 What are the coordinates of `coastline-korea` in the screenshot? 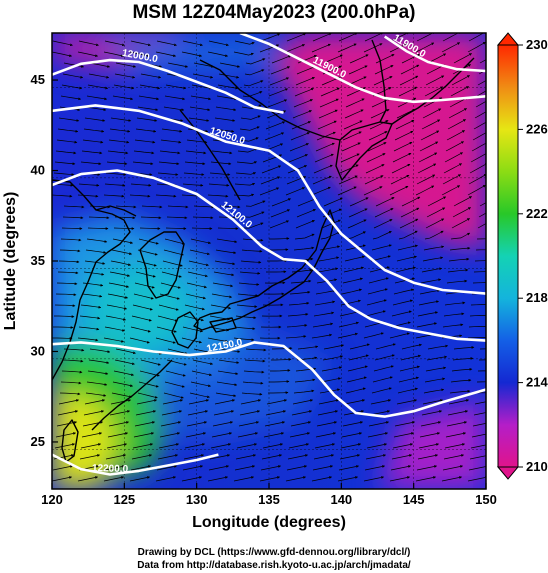 It's located at (162, 265).